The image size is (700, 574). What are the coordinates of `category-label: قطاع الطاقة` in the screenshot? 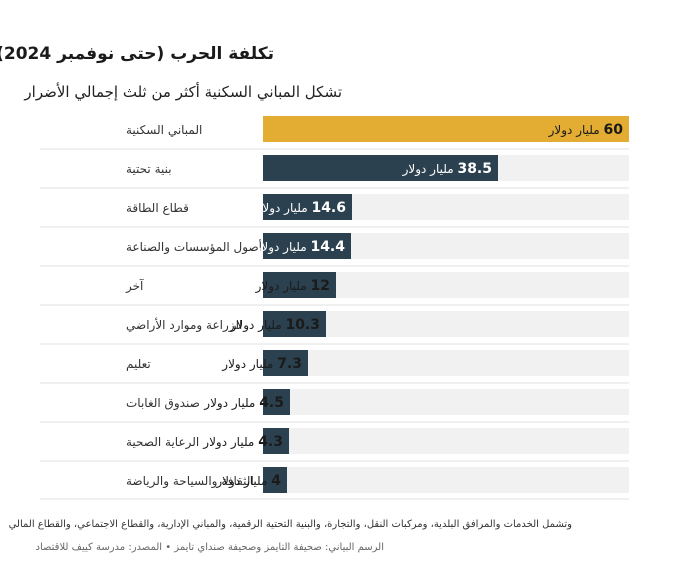 It's located at (157, 208).